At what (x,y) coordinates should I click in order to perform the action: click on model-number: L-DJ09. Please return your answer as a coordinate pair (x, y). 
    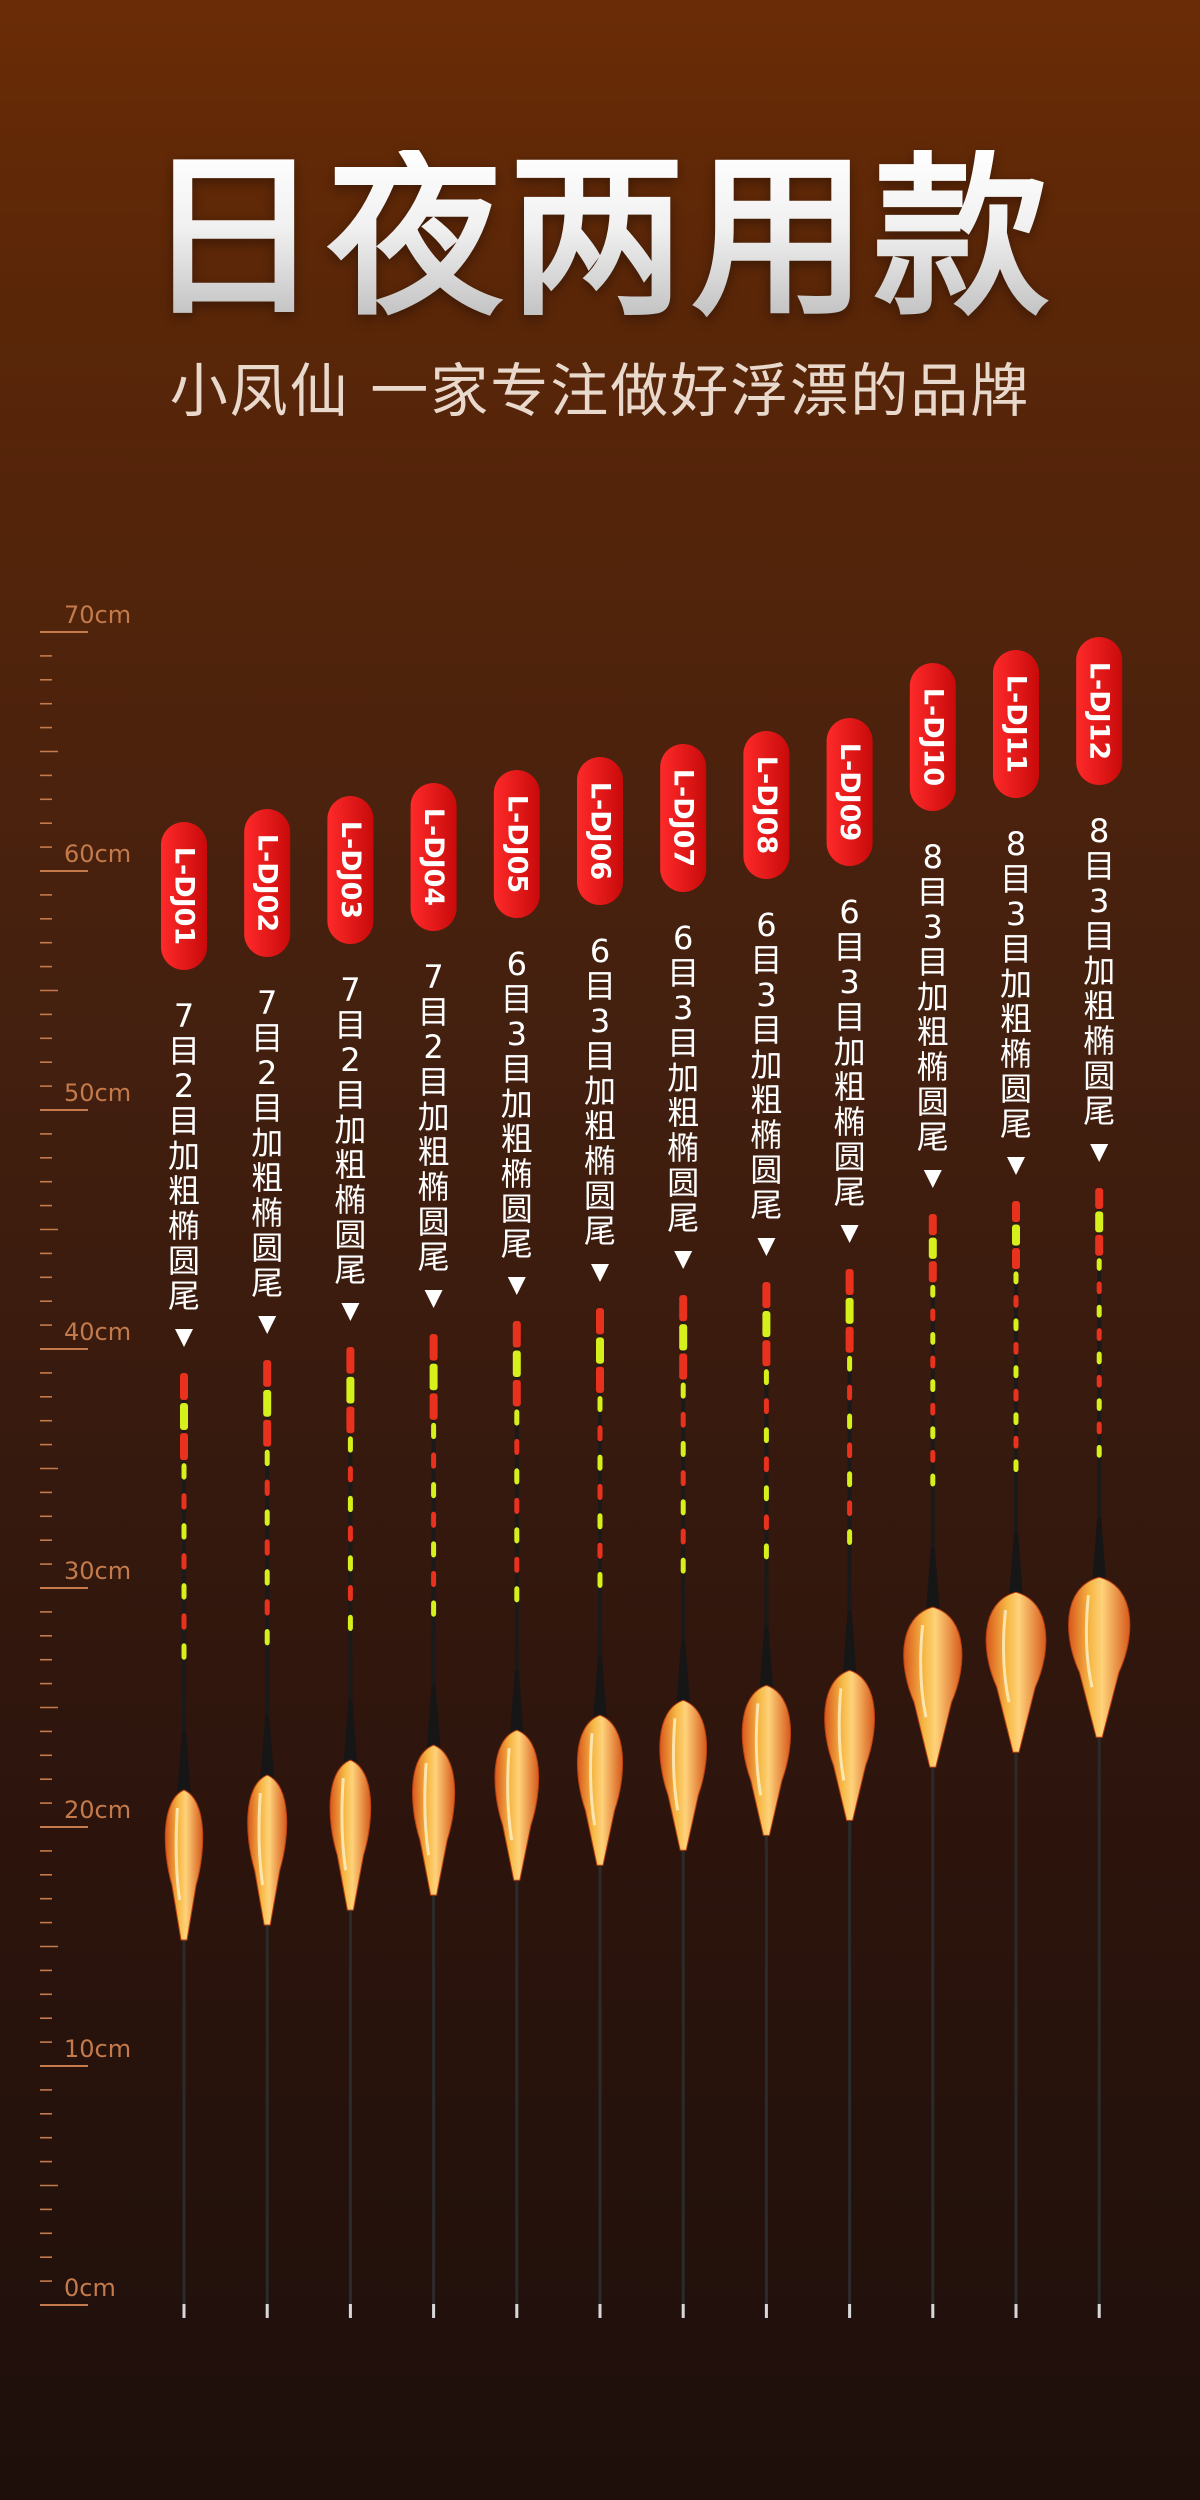
    Looking at the image, I should click on (849, 792).